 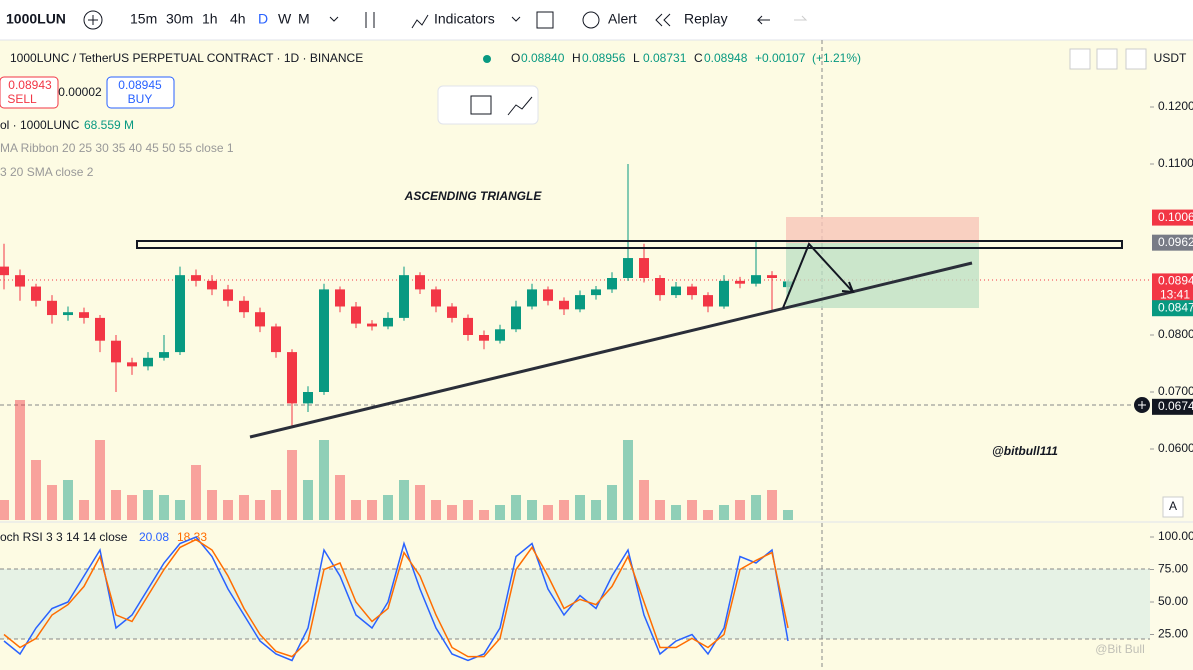 I want to click on price-tag, so click(x=1172, y=406).